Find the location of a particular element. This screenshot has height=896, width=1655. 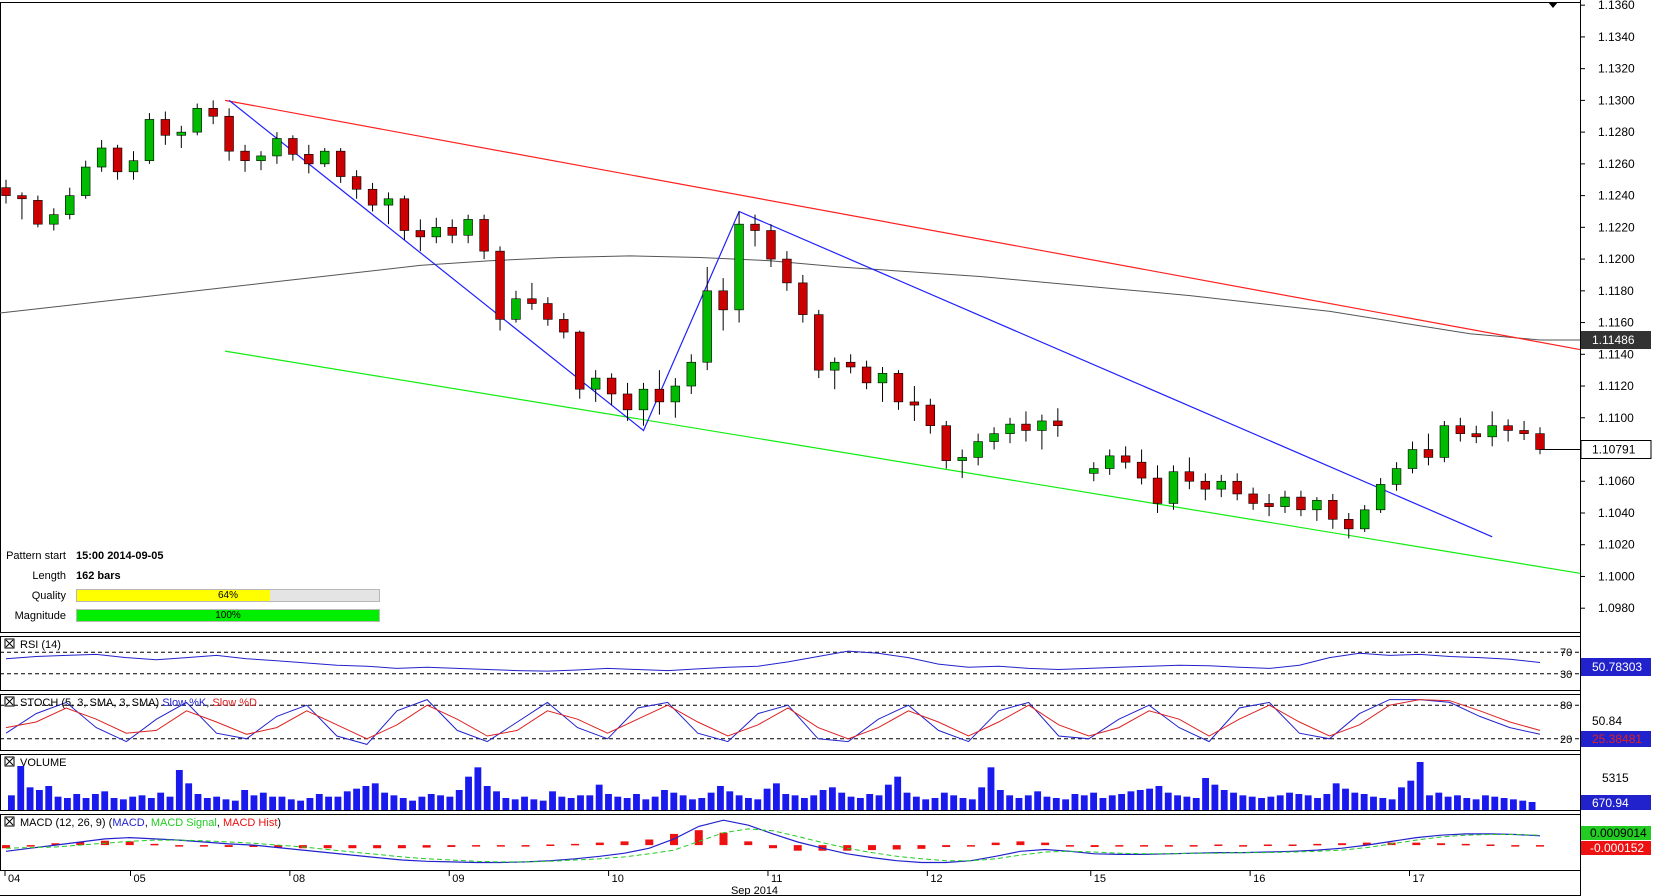

current-price-label: 1.10791 is located at coordinates (1614, 450).